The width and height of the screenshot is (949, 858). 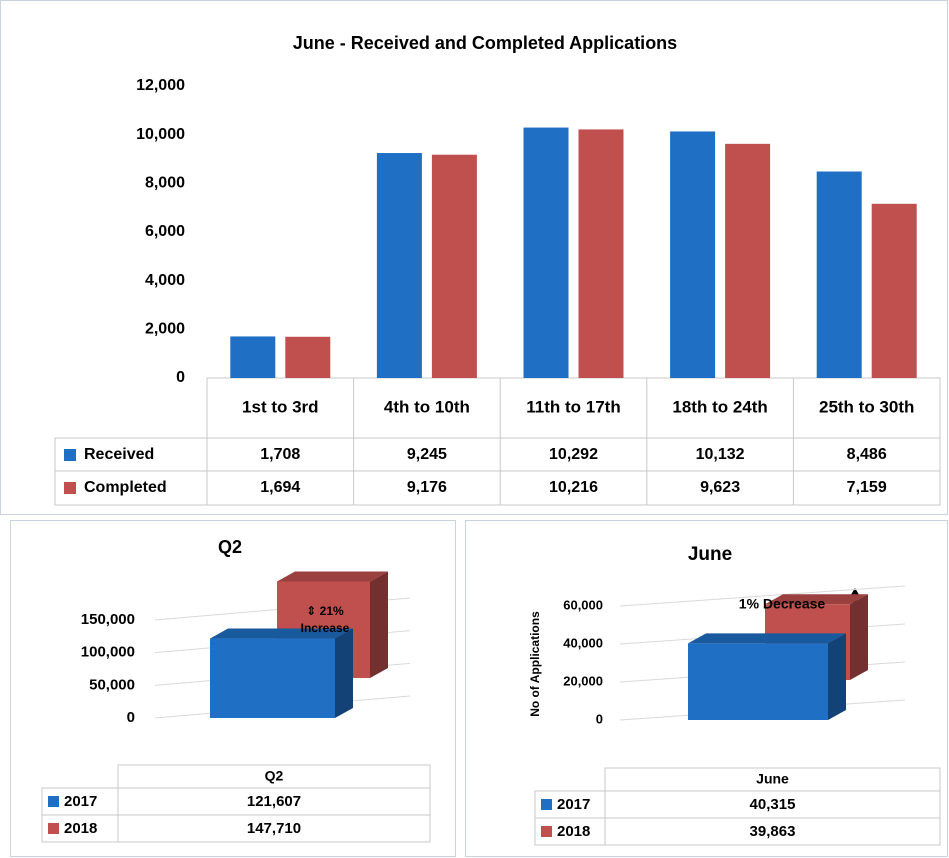 I want to click on annotation: Increase, so click(x=325, y=628).